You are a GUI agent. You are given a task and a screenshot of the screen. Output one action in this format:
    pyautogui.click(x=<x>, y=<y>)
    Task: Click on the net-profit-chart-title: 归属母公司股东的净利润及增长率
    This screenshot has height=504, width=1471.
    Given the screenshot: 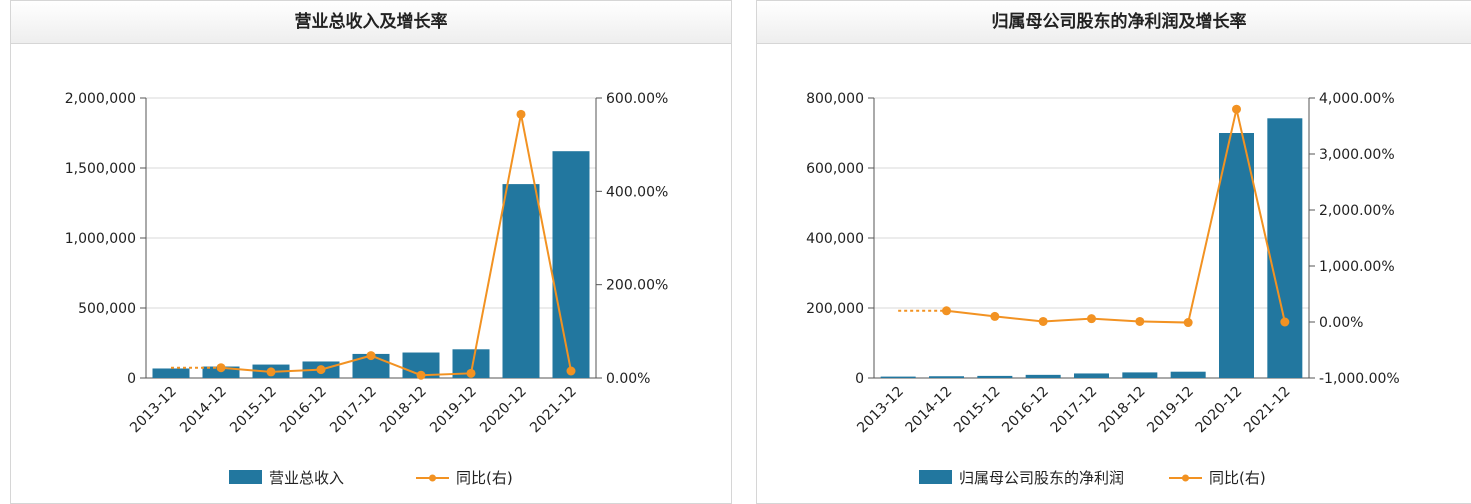 What is the action you would take?
    pyautogui.click(x=1114, y=22)
    